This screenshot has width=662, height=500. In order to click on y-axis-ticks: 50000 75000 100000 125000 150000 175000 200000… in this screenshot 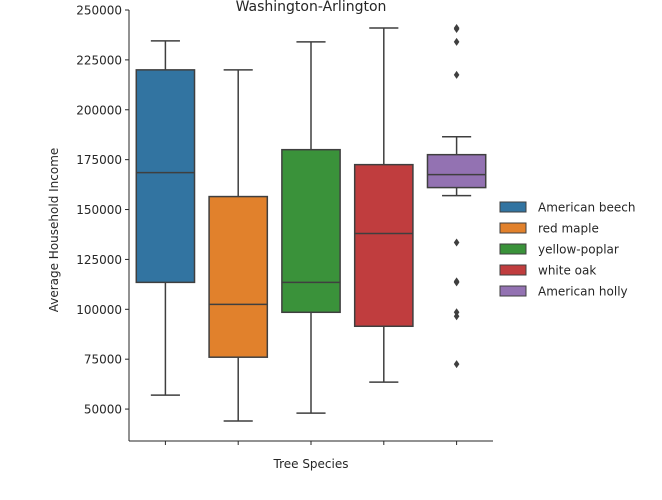, I will do `click(102, 210)`.